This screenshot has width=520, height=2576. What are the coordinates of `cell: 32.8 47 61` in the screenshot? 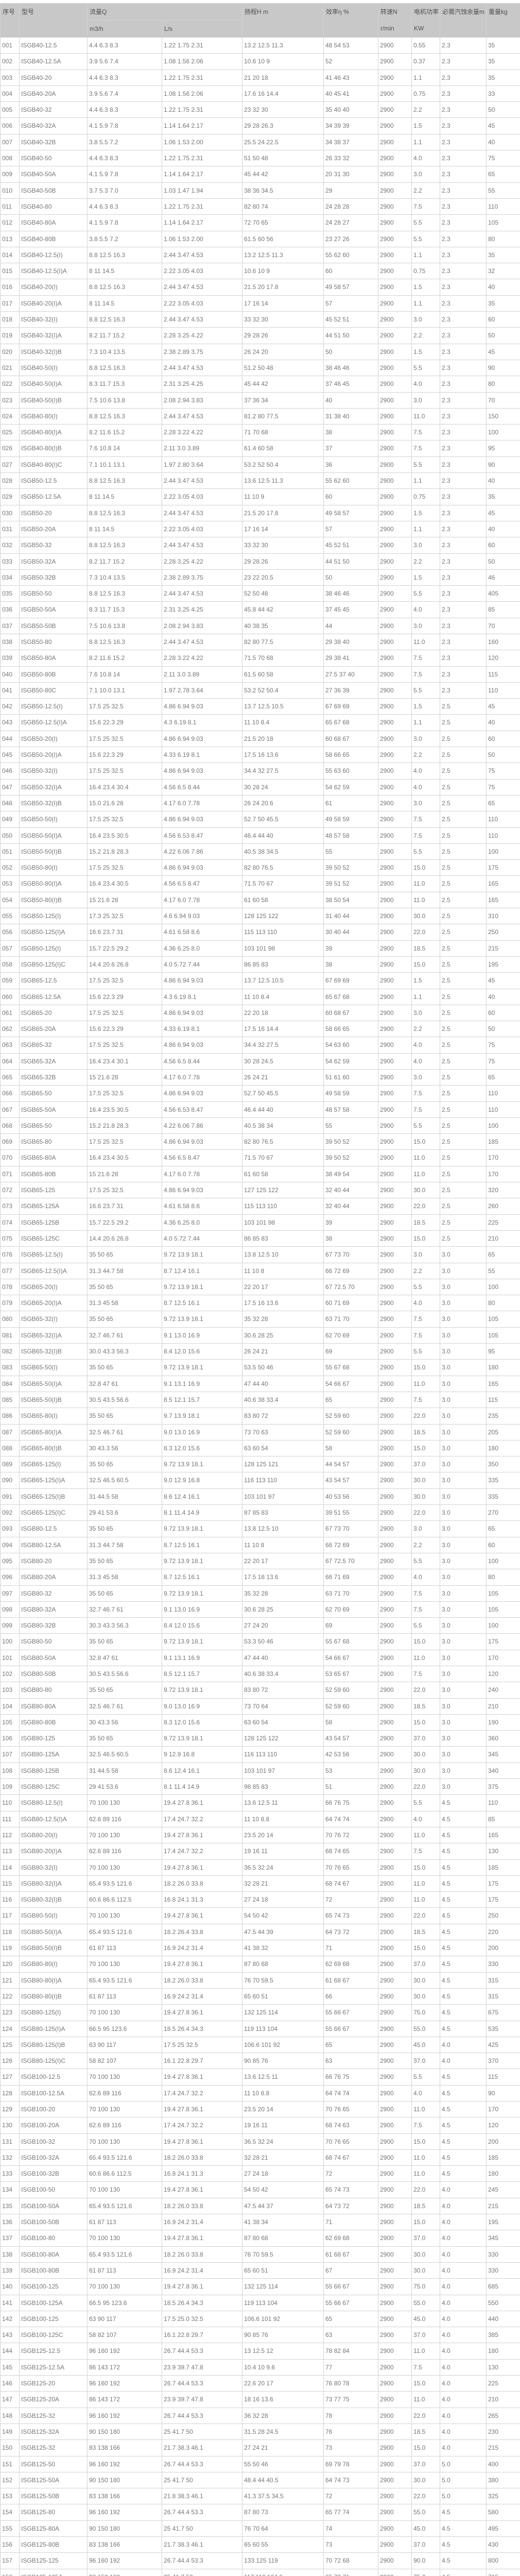 It's located at (124, 1657).